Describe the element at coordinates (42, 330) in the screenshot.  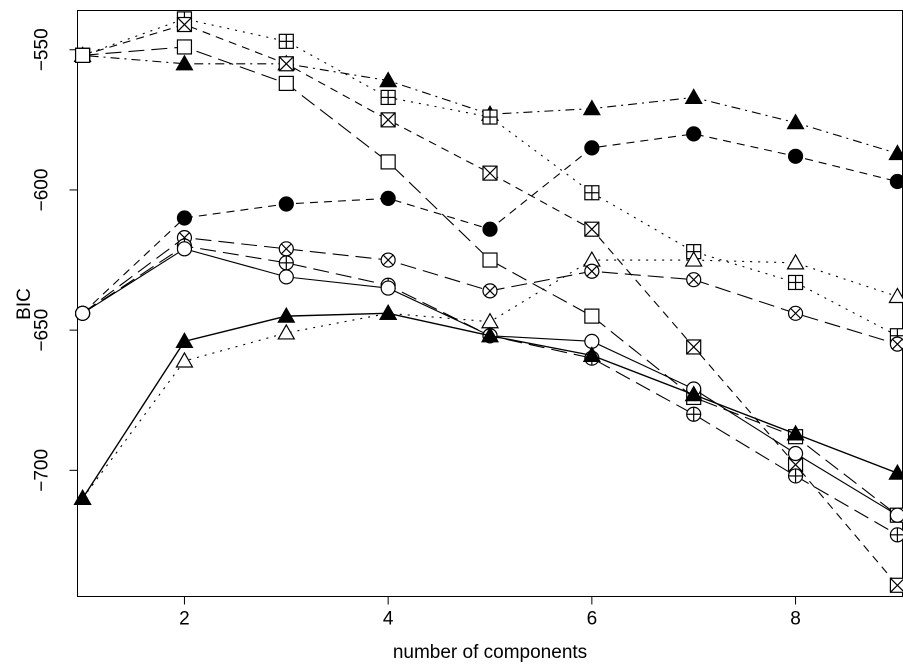
I see `y-tick-label: −650` at that location.